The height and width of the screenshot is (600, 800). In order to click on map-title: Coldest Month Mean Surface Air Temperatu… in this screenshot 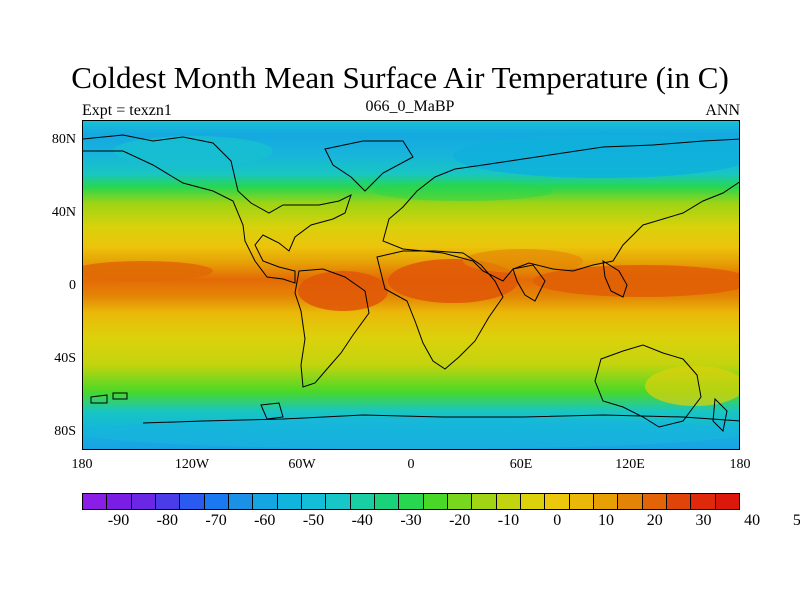, I will do `click(400, 77)`.